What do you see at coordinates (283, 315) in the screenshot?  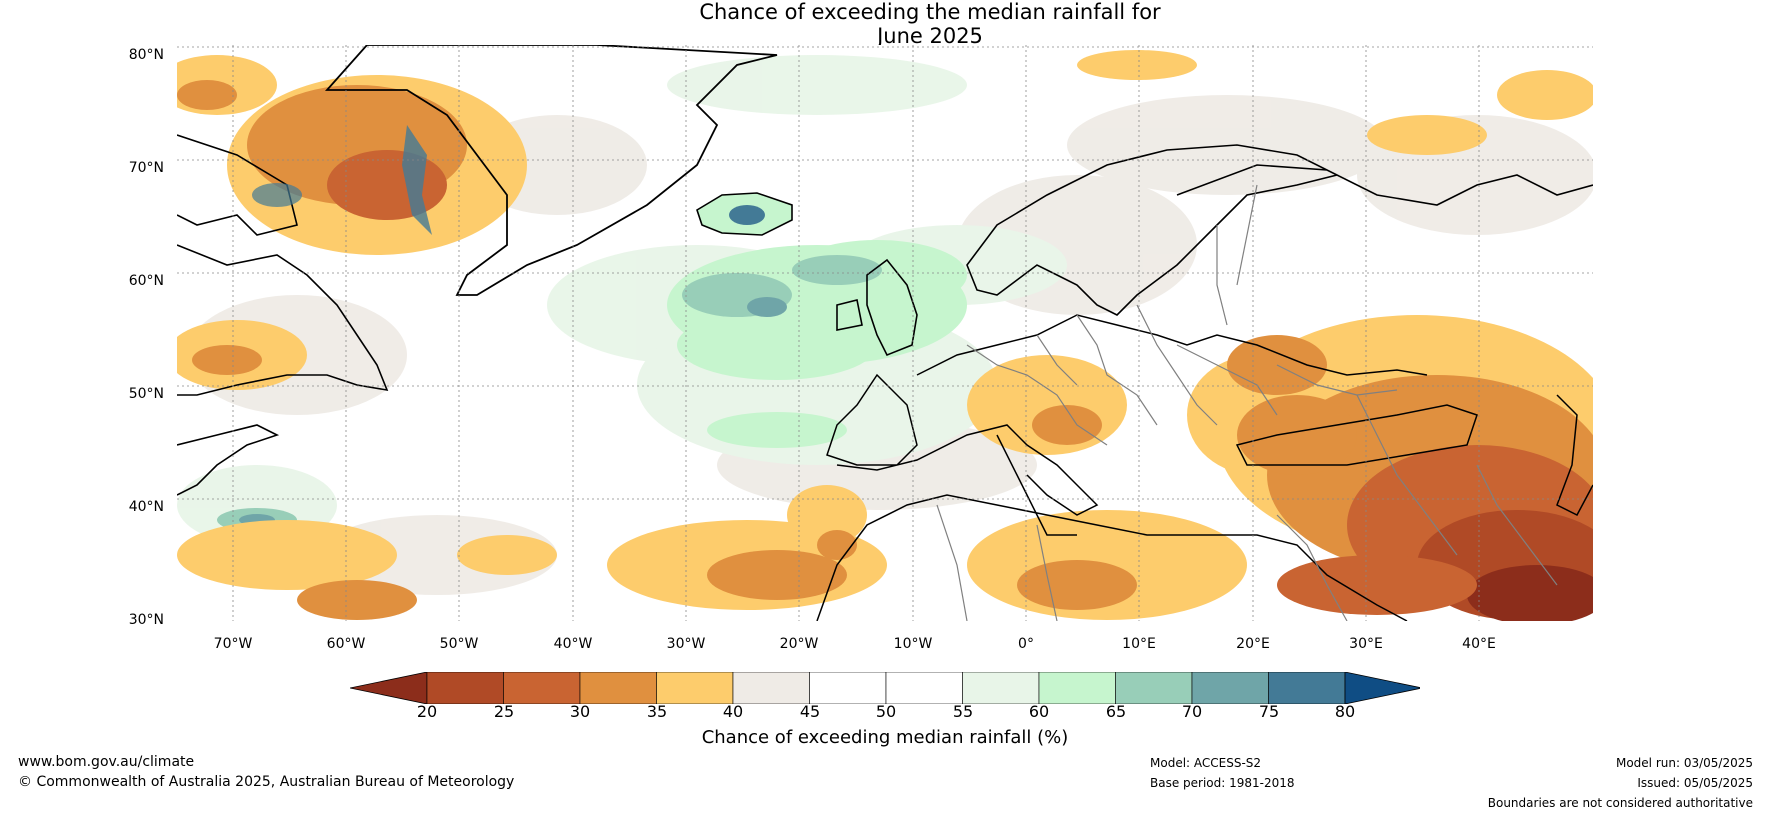 I see `north-america-outline` at bounding box center [283, 315].